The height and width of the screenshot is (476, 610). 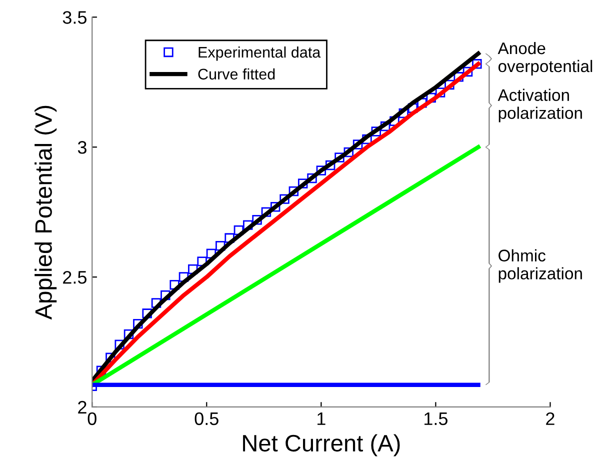 I want to click on x-tick-label: 0, so click(x=92, y=419).